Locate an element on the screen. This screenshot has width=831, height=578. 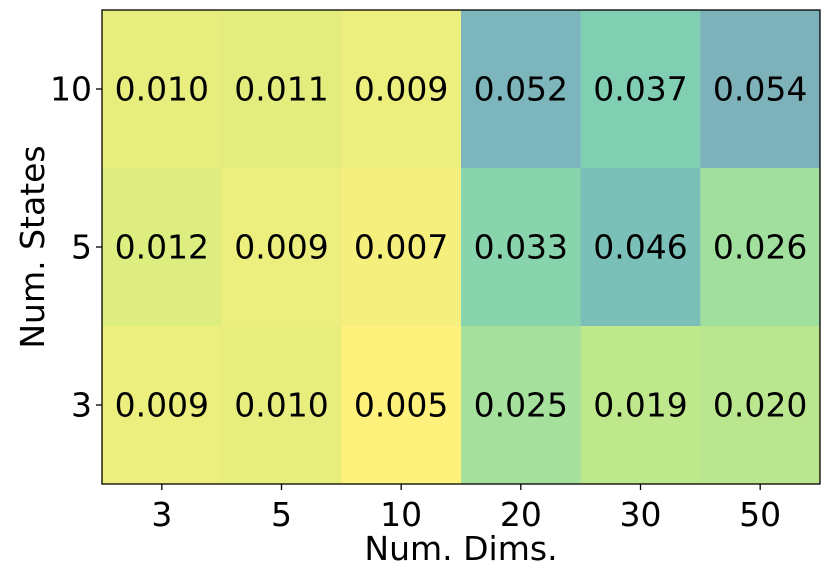
cell-value-label: 0.046 is located at coordinates (640, 247).